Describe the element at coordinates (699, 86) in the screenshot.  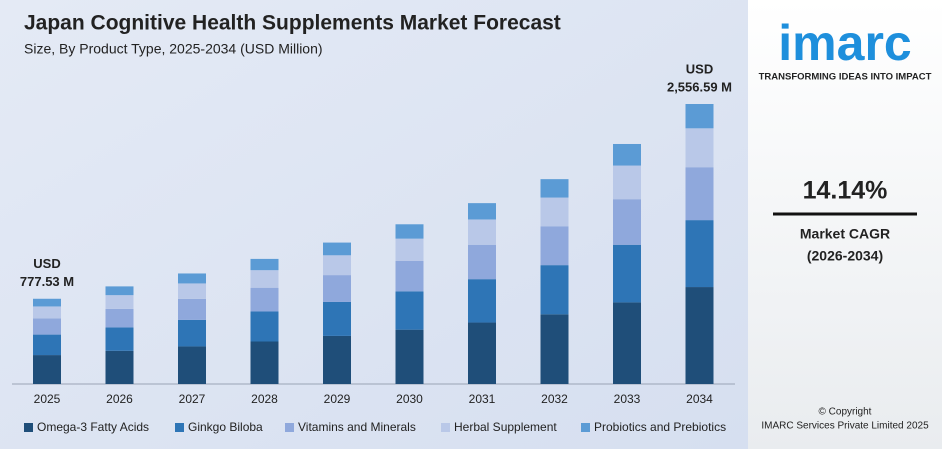
I see `annotation: 2,556.59 M` at that location.